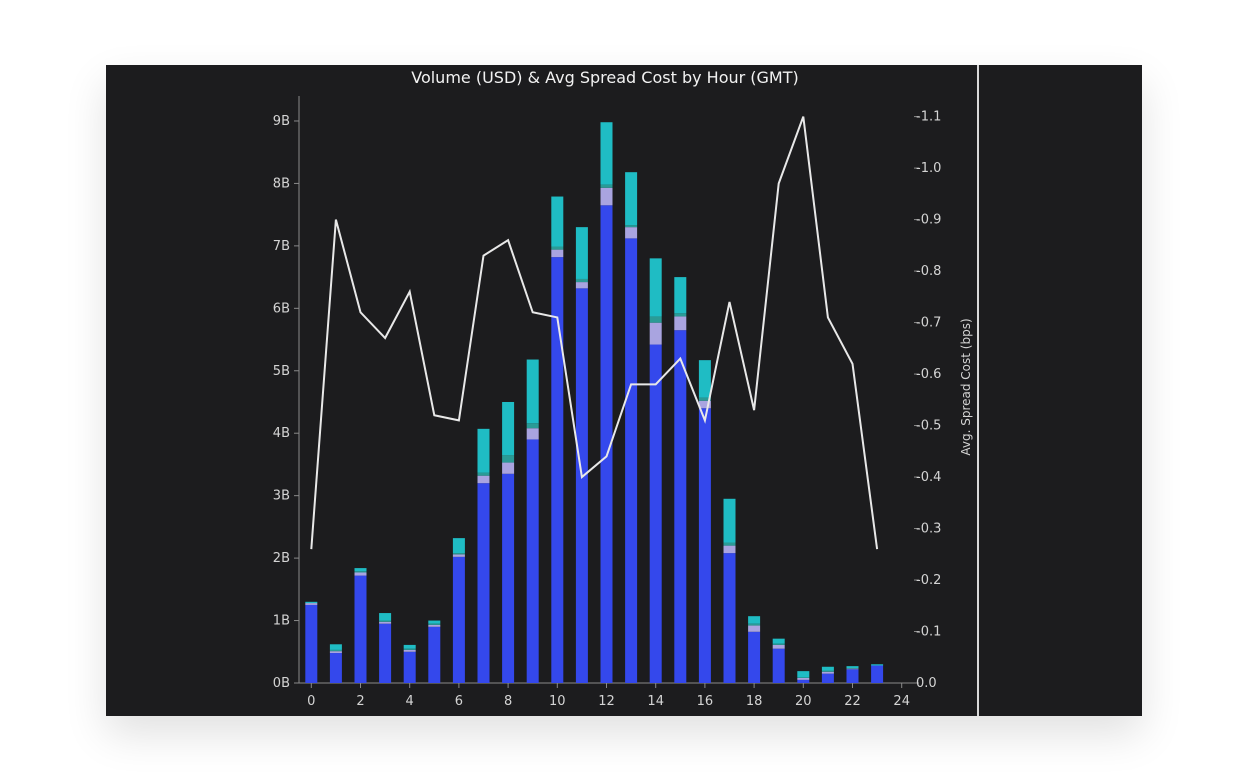 The image size is (1248, 782). What do you see at coordinates (281, 183) in the screenshot?
I see `y-tick-label: 8B` at bounding box center [281, 183].